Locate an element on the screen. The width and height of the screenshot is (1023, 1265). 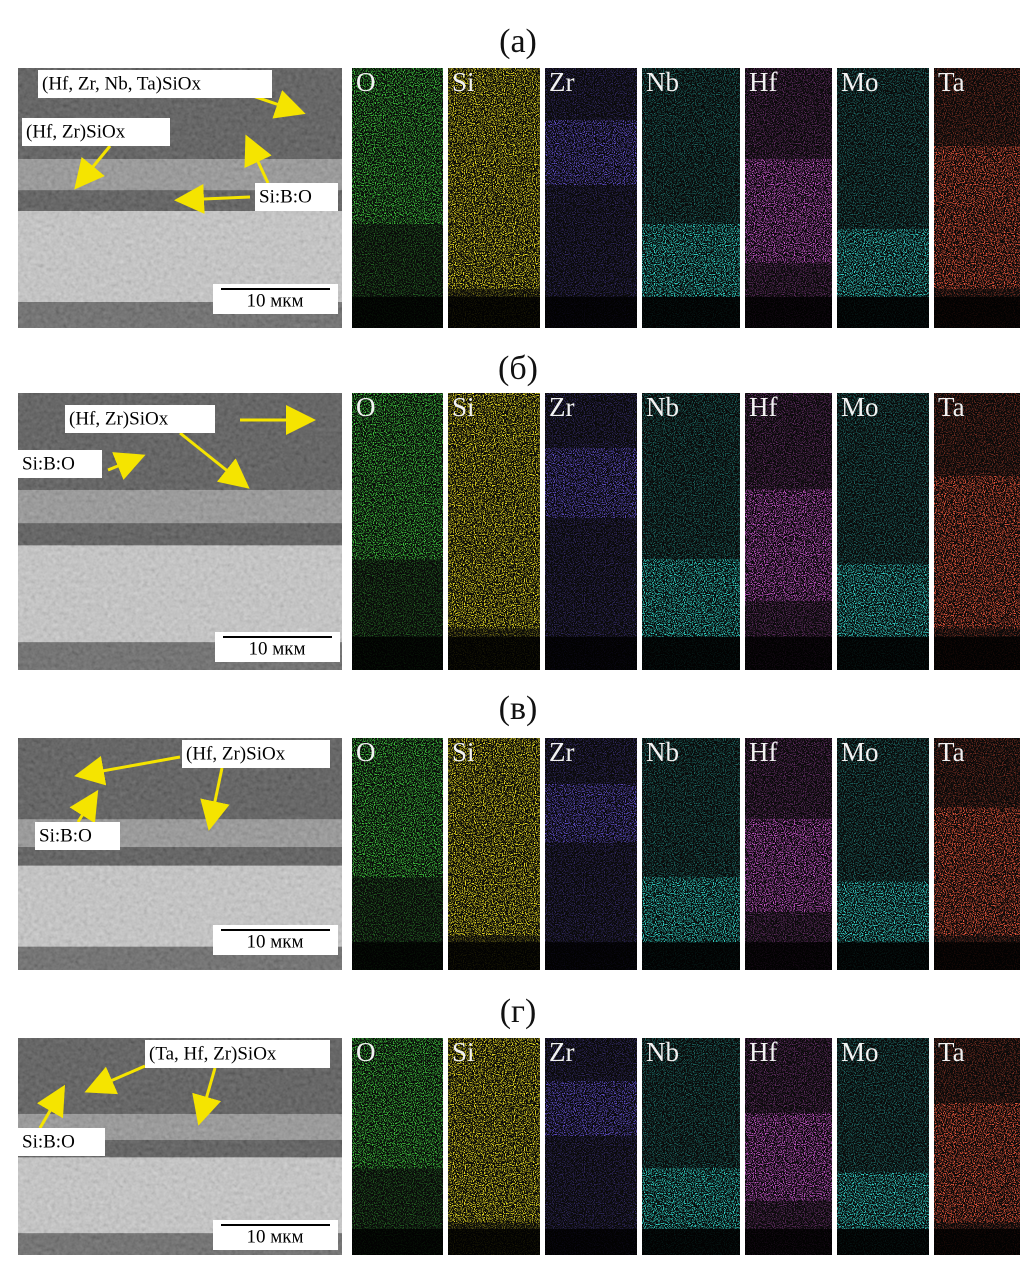
panel-label: (а) is located at coordinates (518, 41).